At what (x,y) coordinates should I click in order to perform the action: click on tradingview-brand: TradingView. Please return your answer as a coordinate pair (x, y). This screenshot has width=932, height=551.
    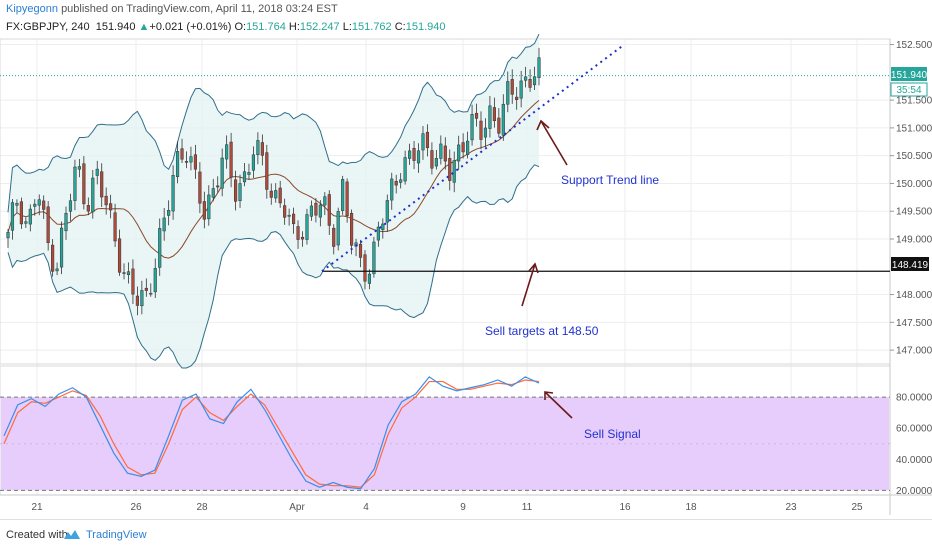
    Looking at the image, I should click on (116, 535).